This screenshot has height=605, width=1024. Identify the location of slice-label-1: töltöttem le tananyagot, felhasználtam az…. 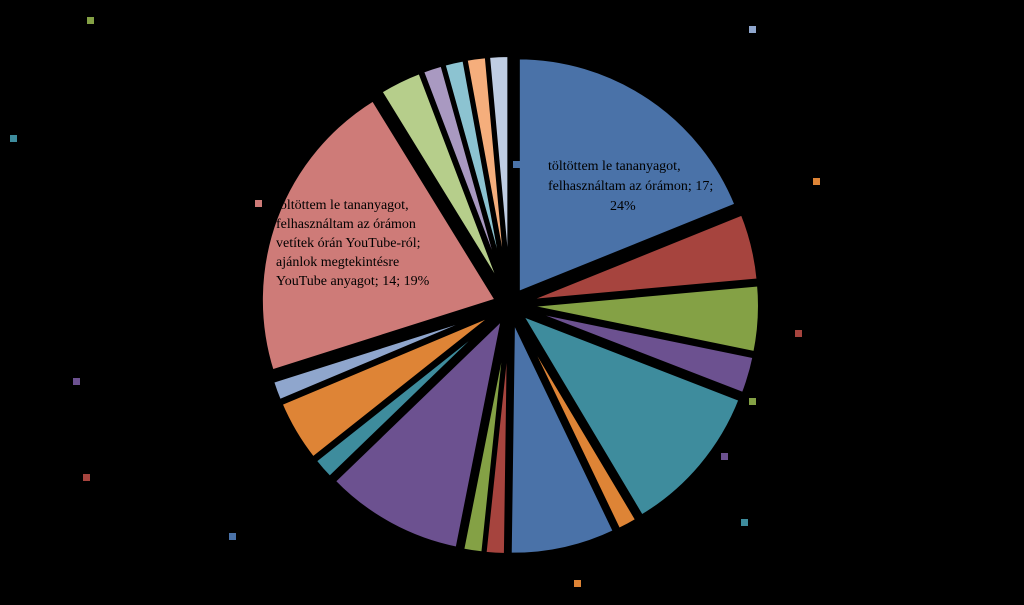
(630, 186).